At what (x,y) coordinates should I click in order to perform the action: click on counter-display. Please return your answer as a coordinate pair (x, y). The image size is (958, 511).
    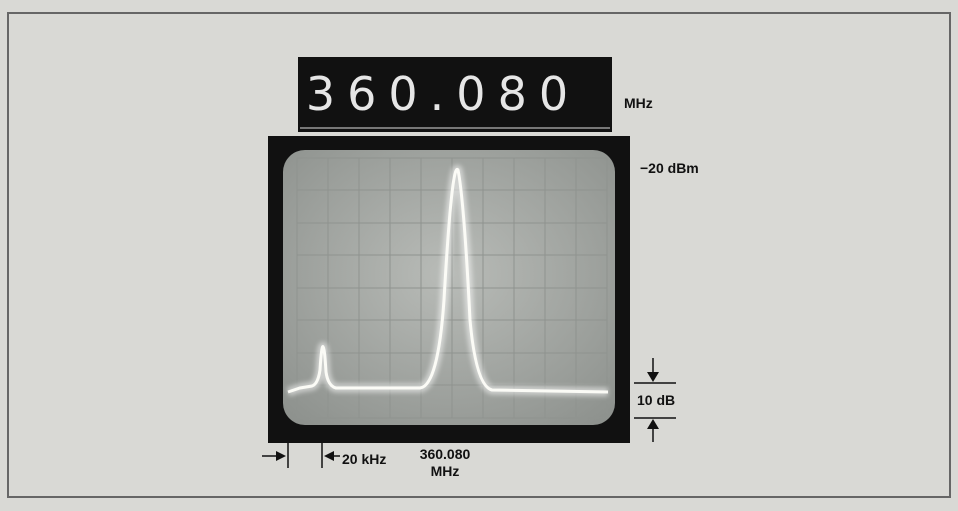
    Looking at the image, I should click on (455, 94).